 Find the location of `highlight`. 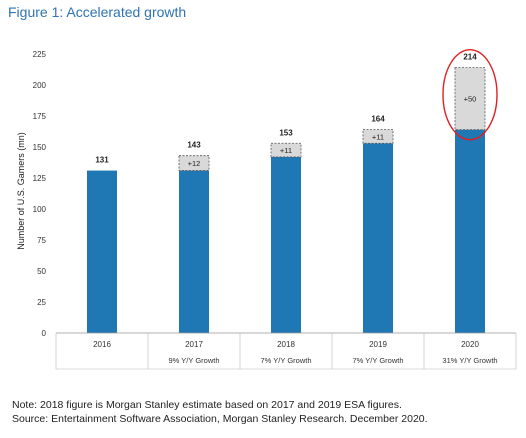

highlight is located at coordinates (470, 94).